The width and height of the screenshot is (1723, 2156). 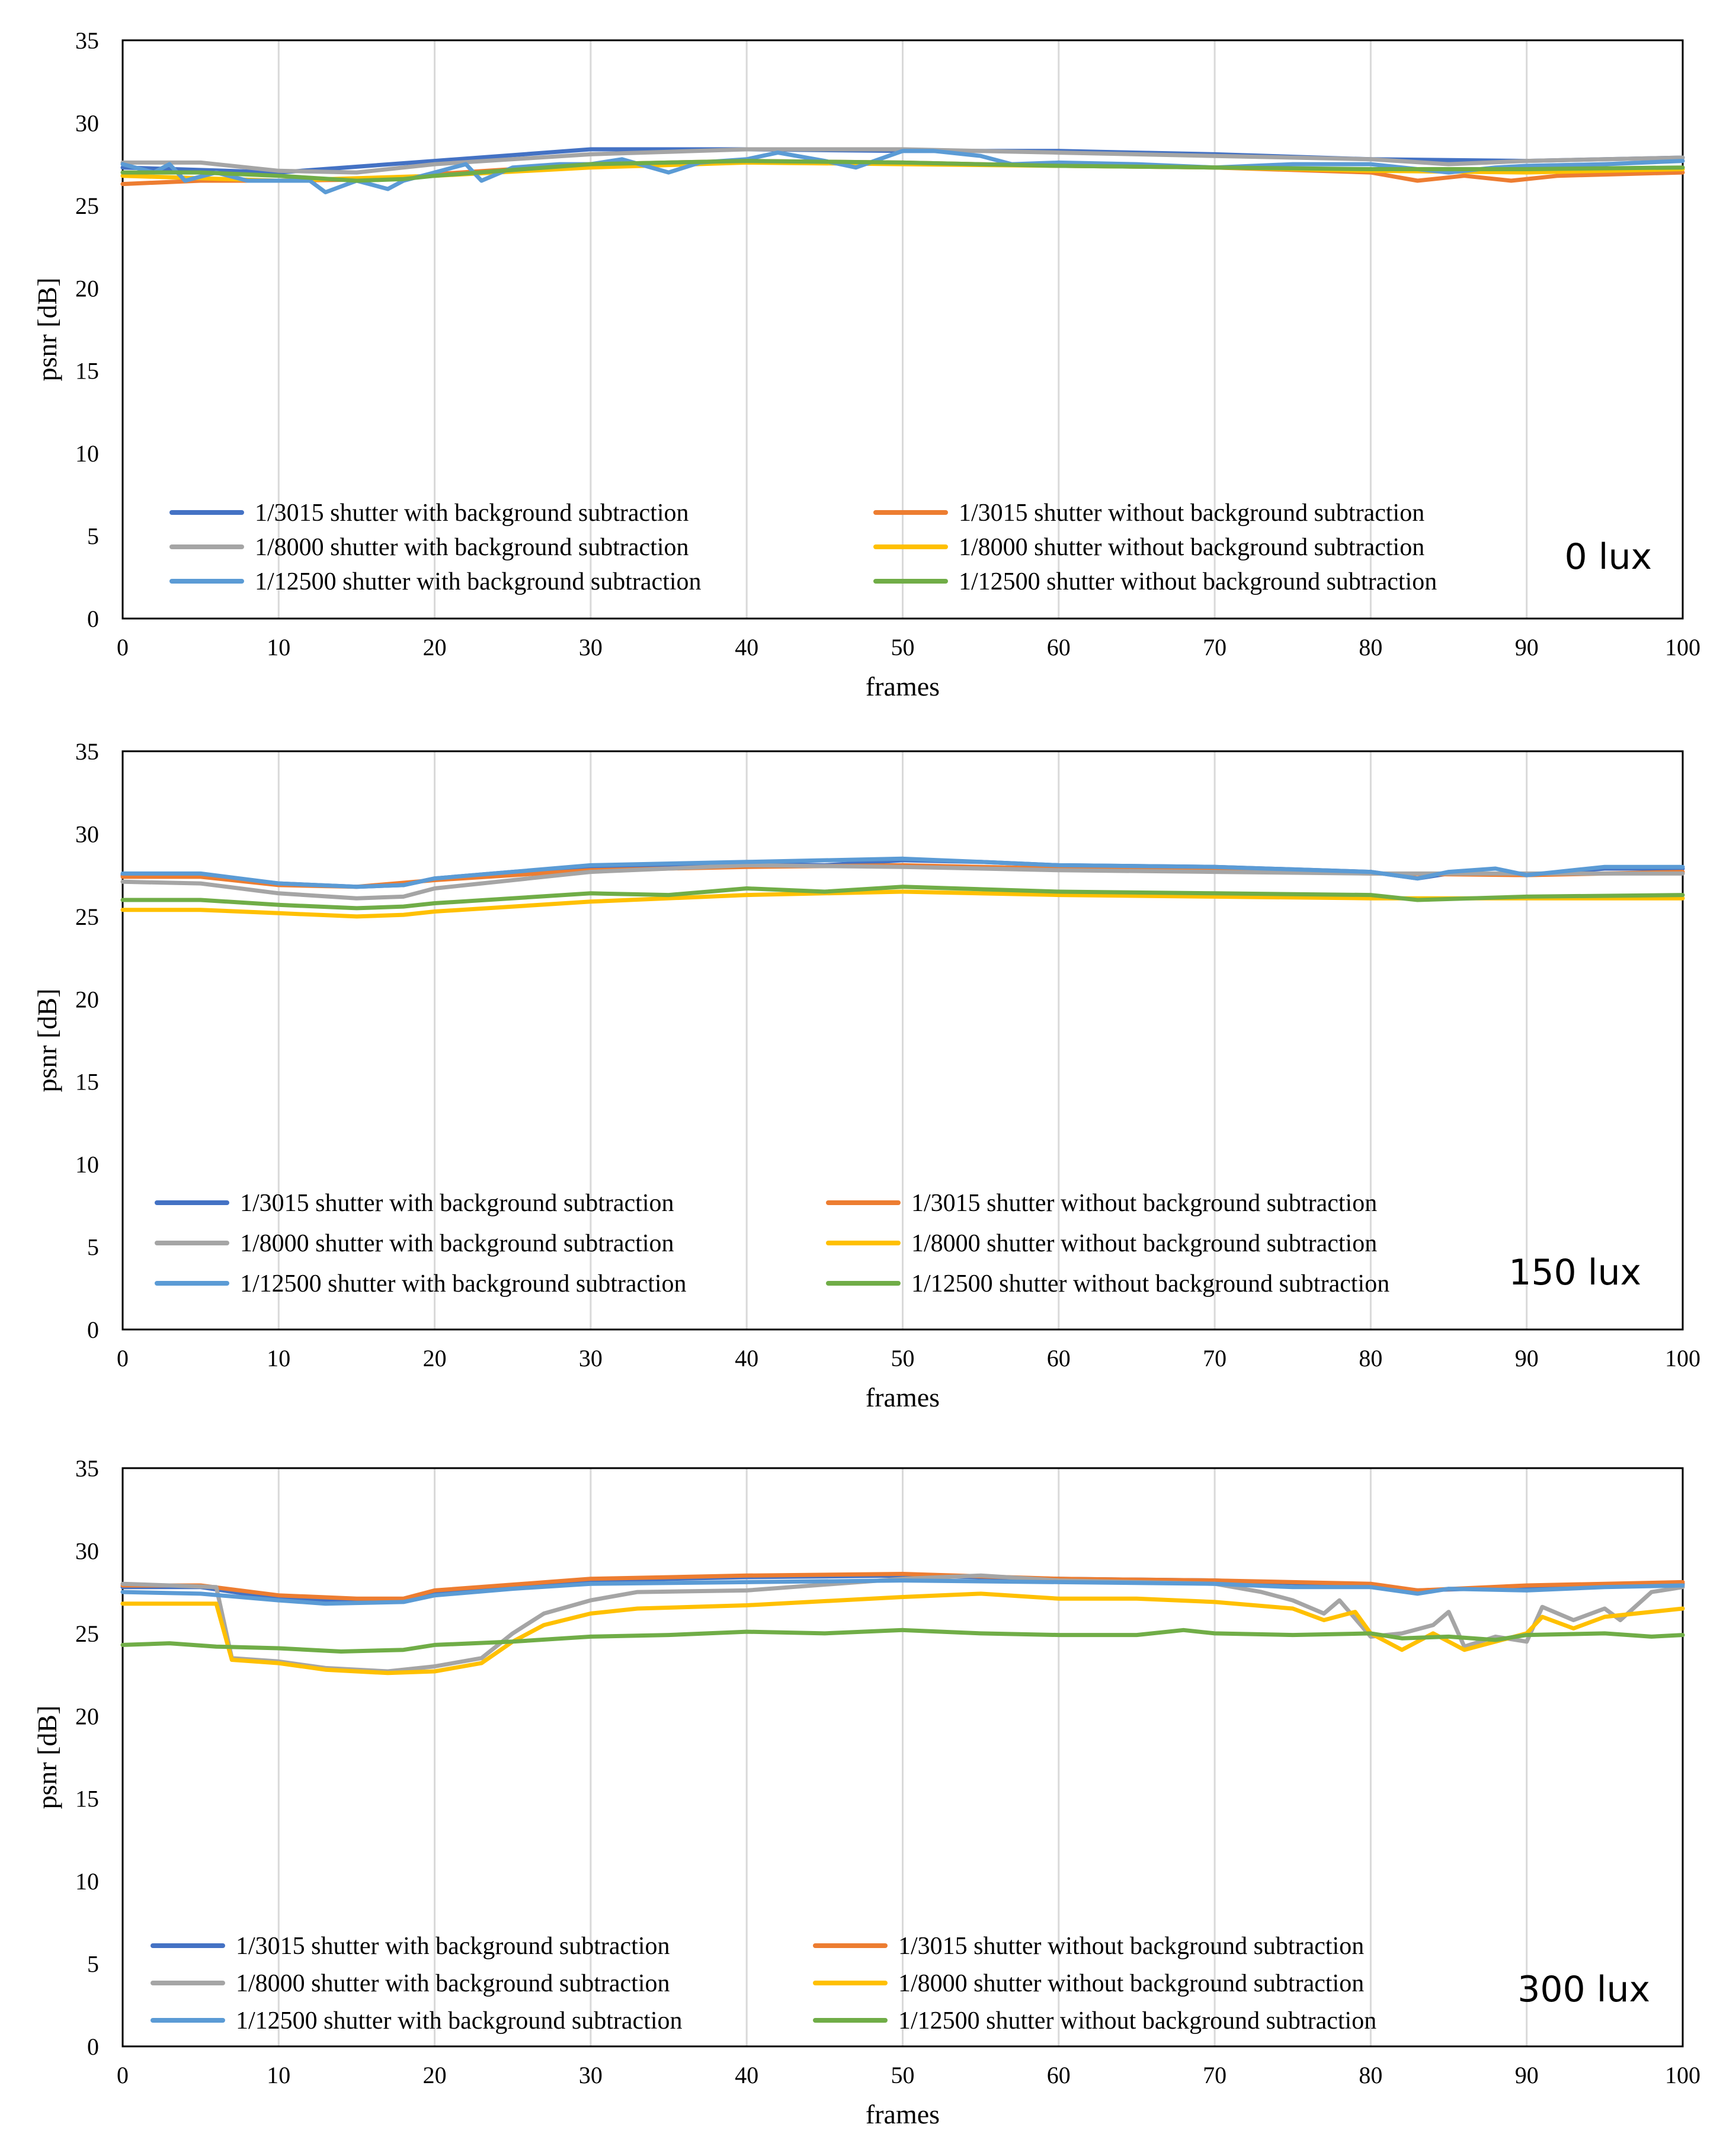 I want to click on series-line-s3015_without, so click(x=902, y=1587).